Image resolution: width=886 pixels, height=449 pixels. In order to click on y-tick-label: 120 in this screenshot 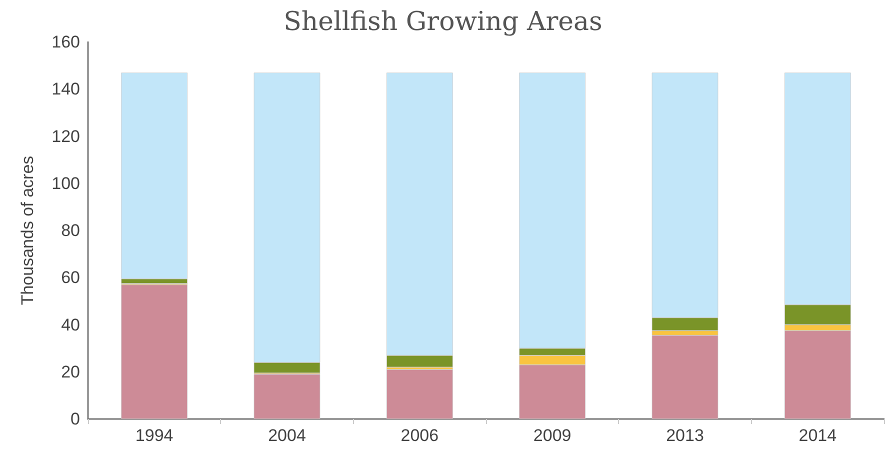, I will do `click(66, 136)`.